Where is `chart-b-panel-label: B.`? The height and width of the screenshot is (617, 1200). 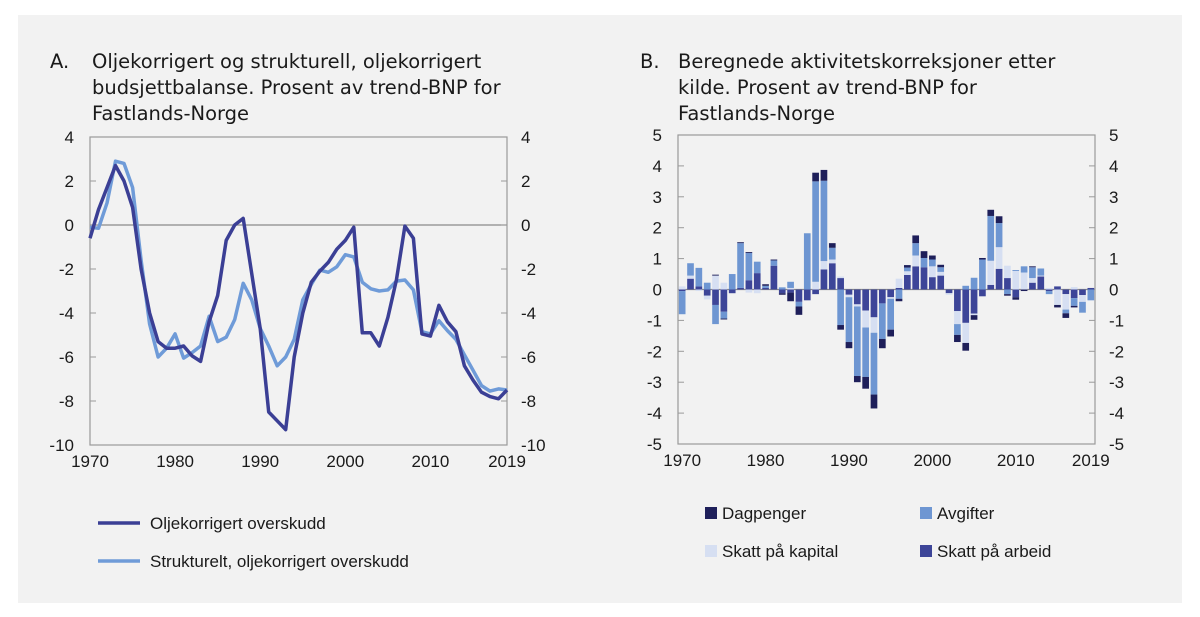 chart-b-panel-label: B. is located at coordinates (650, 61).